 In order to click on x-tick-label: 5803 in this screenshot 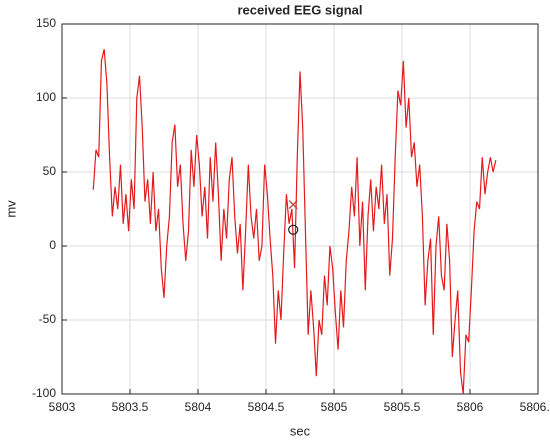, I will do `click(62, 407)`.